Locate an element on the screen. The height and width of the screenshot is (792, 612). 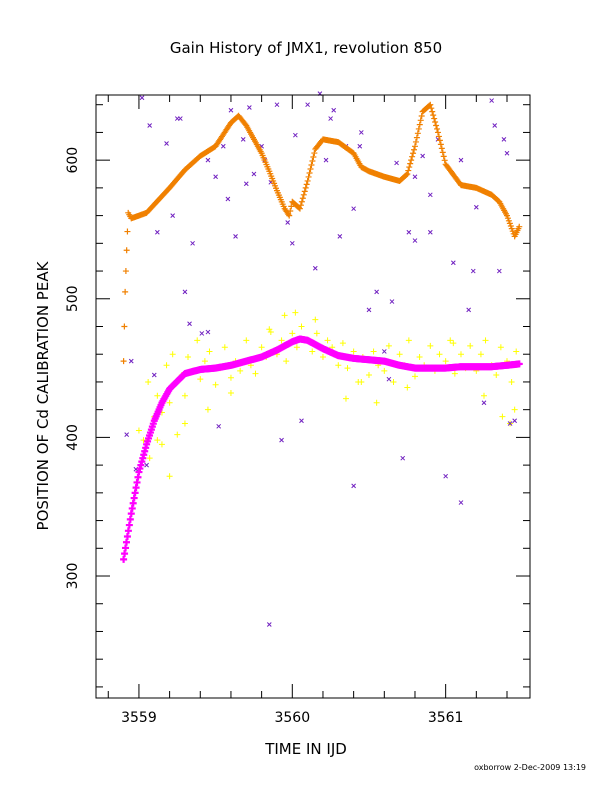
y-tick-label: 400 is located at coordinates (73, 437).